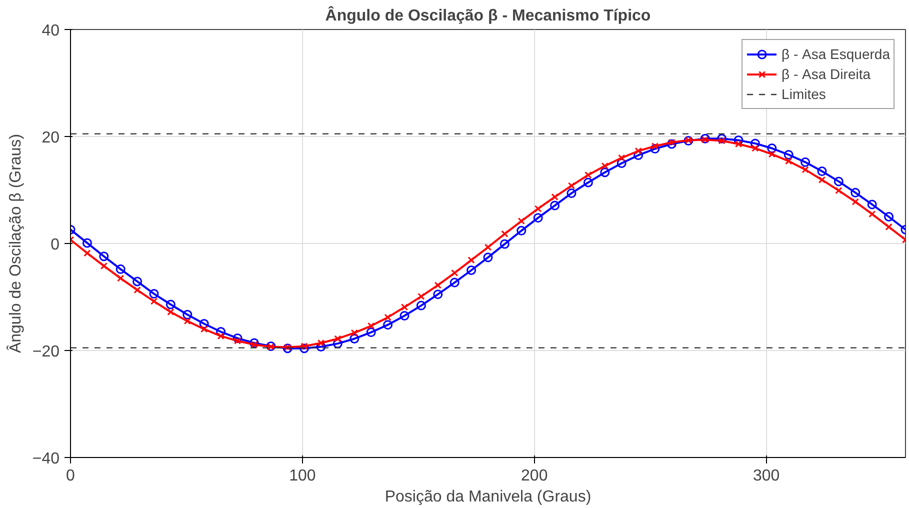 This screenshot has width=909, height=508. What do you see at coordinates (804, 94) in the screenshot?
I see `legend-label: Limites` at bounding box center [804, 94].